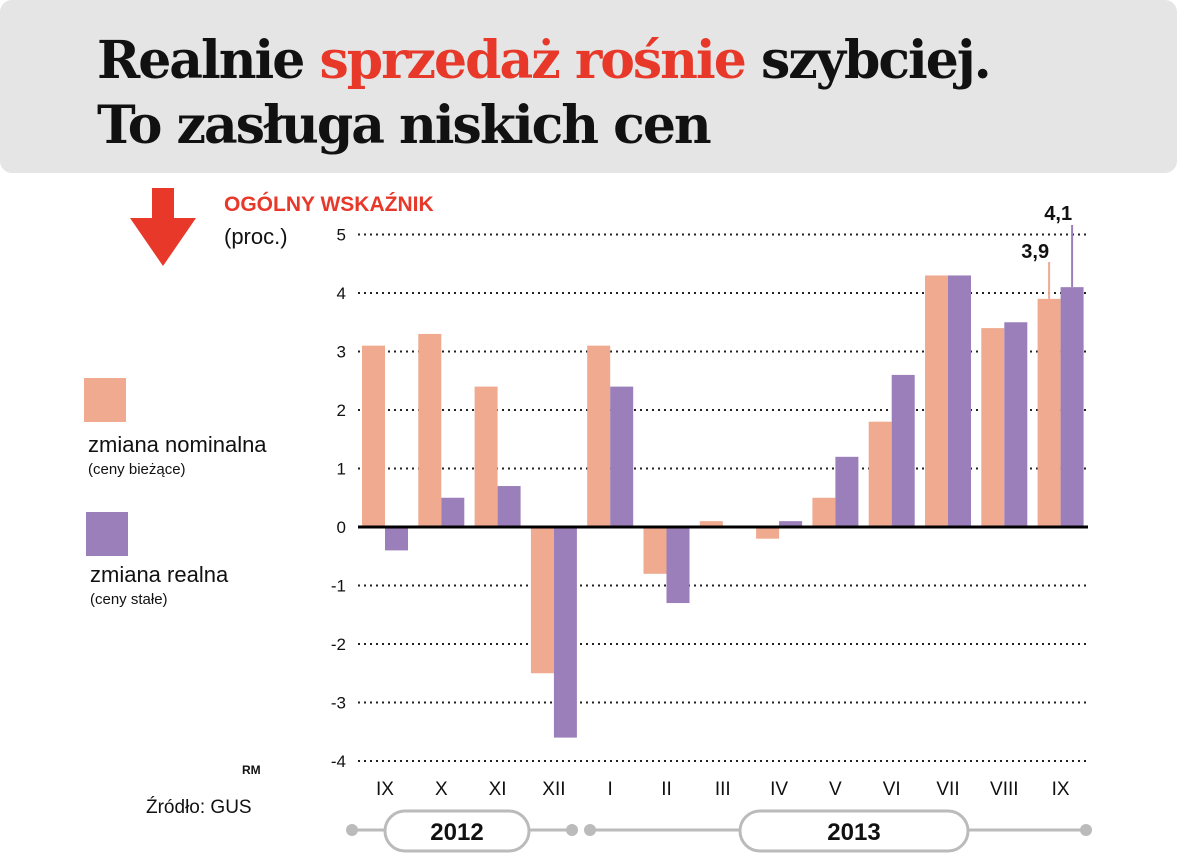 The width and height of the screenshot is (1177, 855). Describe the element at coordinates (159, 574) in the screenshot. I see `legend-label-real: zmiana realna` at that location.